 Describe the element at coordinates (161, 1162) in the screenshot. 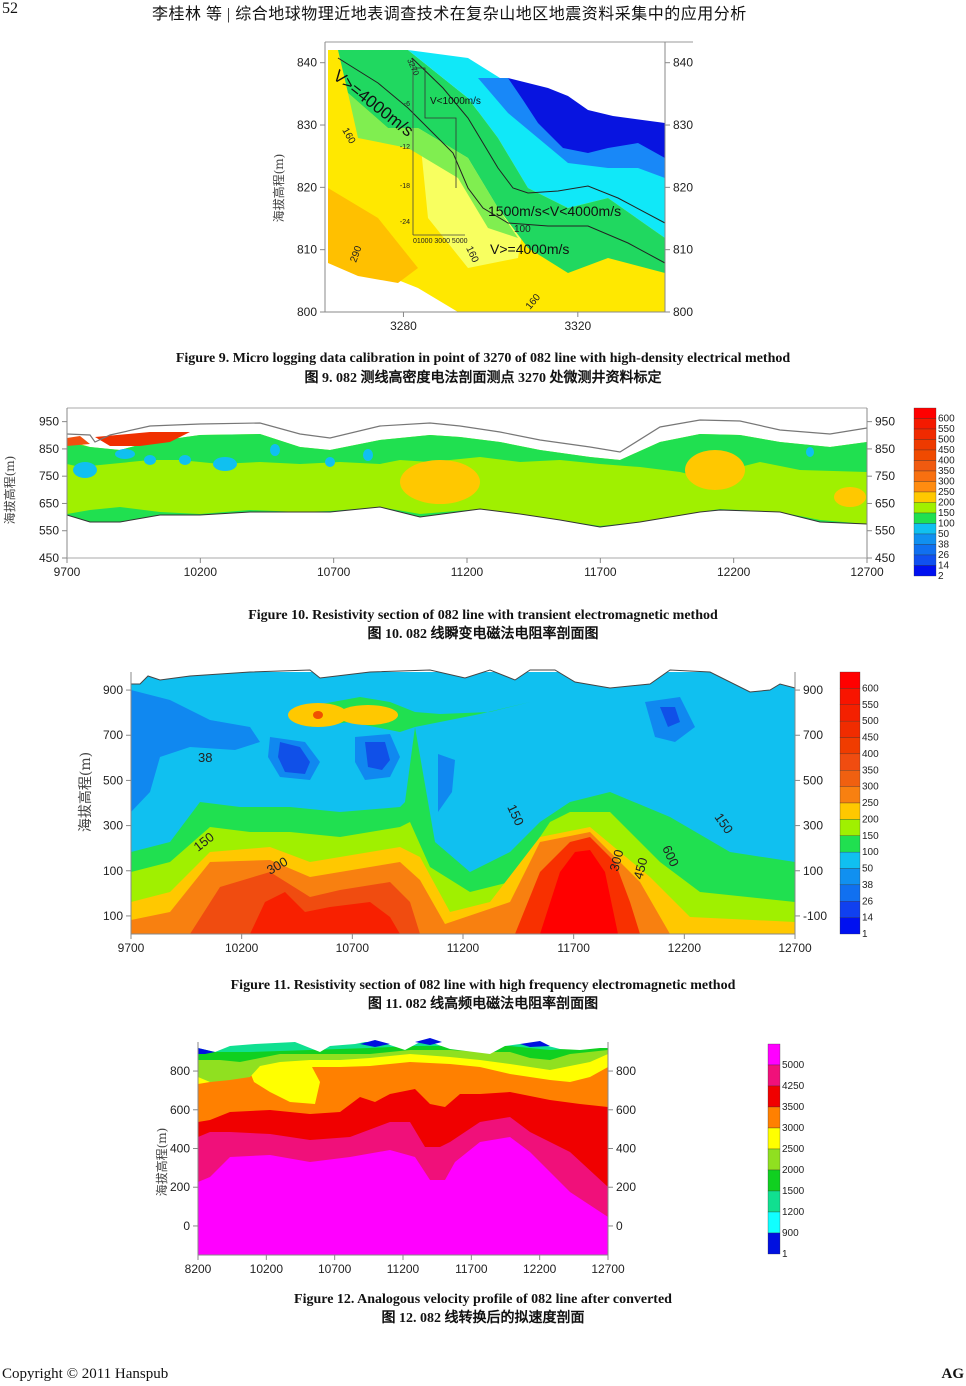

I see `fig12-y-axis-label: 海拔高程(m)` at that location.